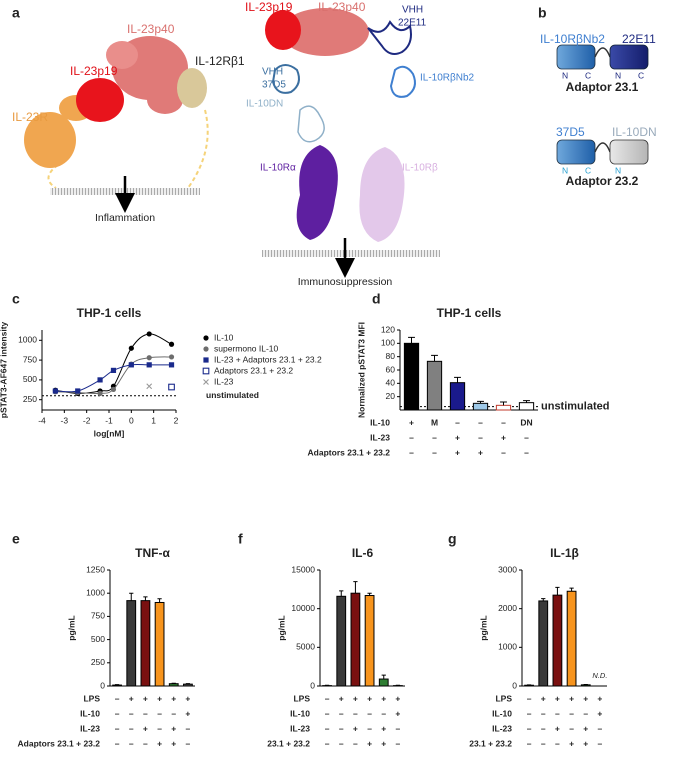  Describe the element at coordinates (95, 592) in the screenshot. I see `y-tick-label: 1000` at that location.